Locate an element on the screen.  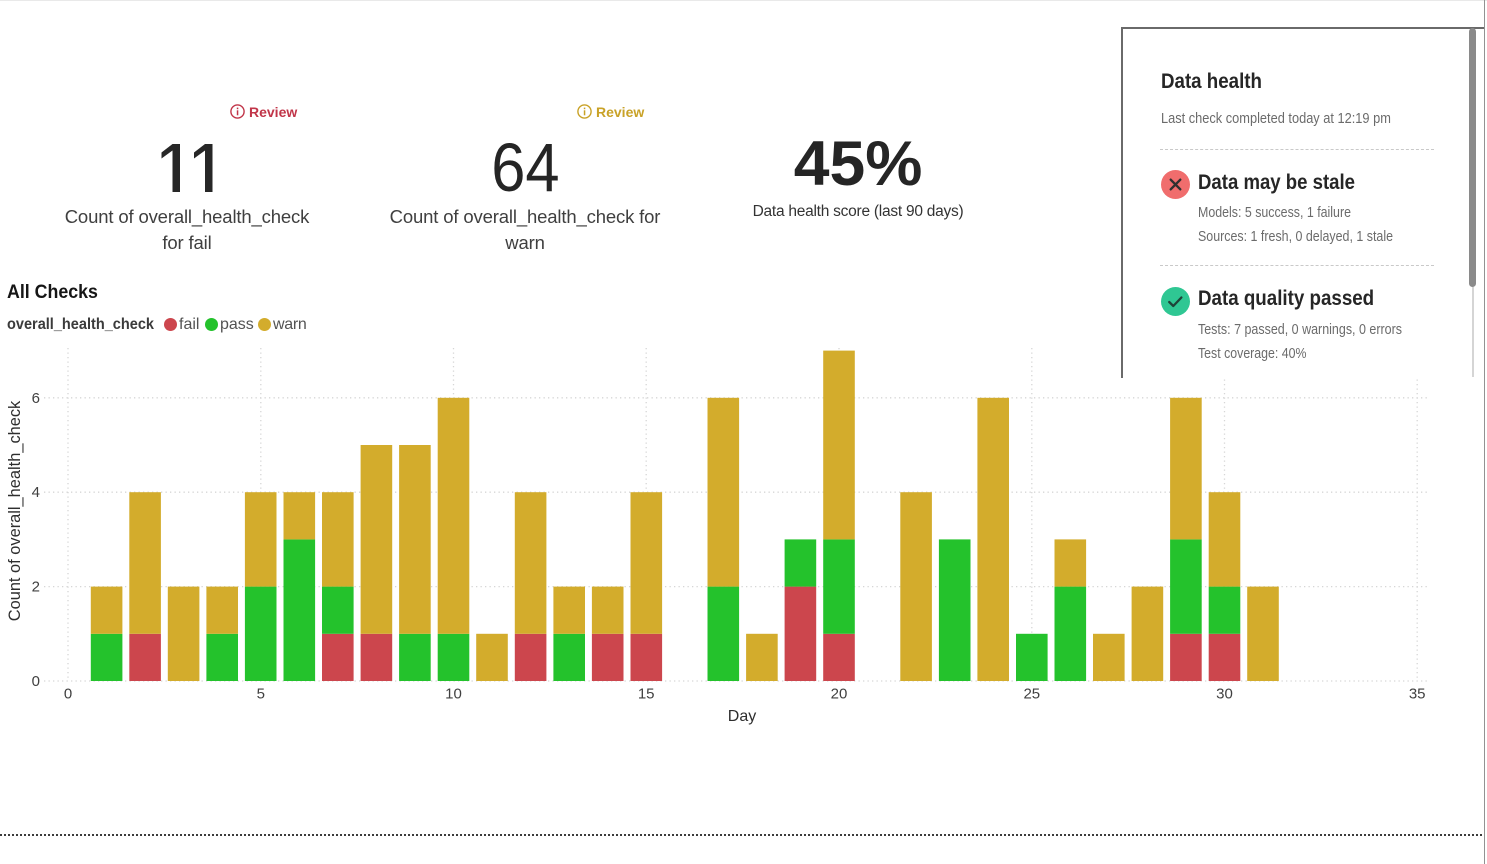
svg-text: Day is located at coordinates (742, 716).